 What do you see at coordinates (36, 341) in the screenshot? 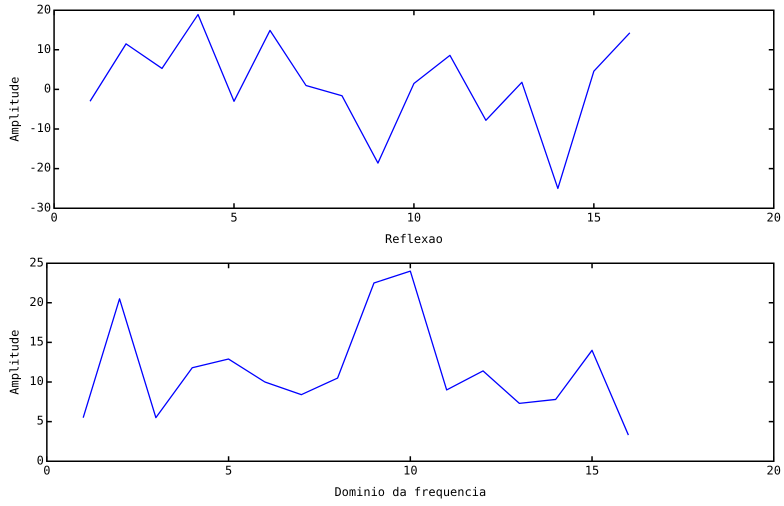
I see `y-tick-label: 15` at bounding box center [36, 341].